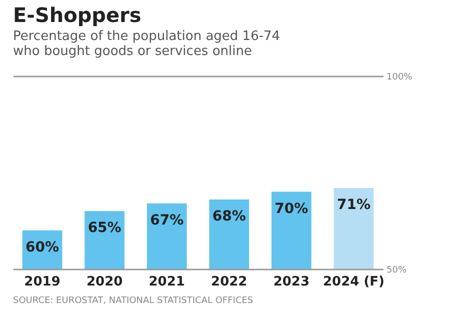  Describe the element at coordinates (42, 282) in the screenshot. I see `x-tick-label: 2019` at that location.